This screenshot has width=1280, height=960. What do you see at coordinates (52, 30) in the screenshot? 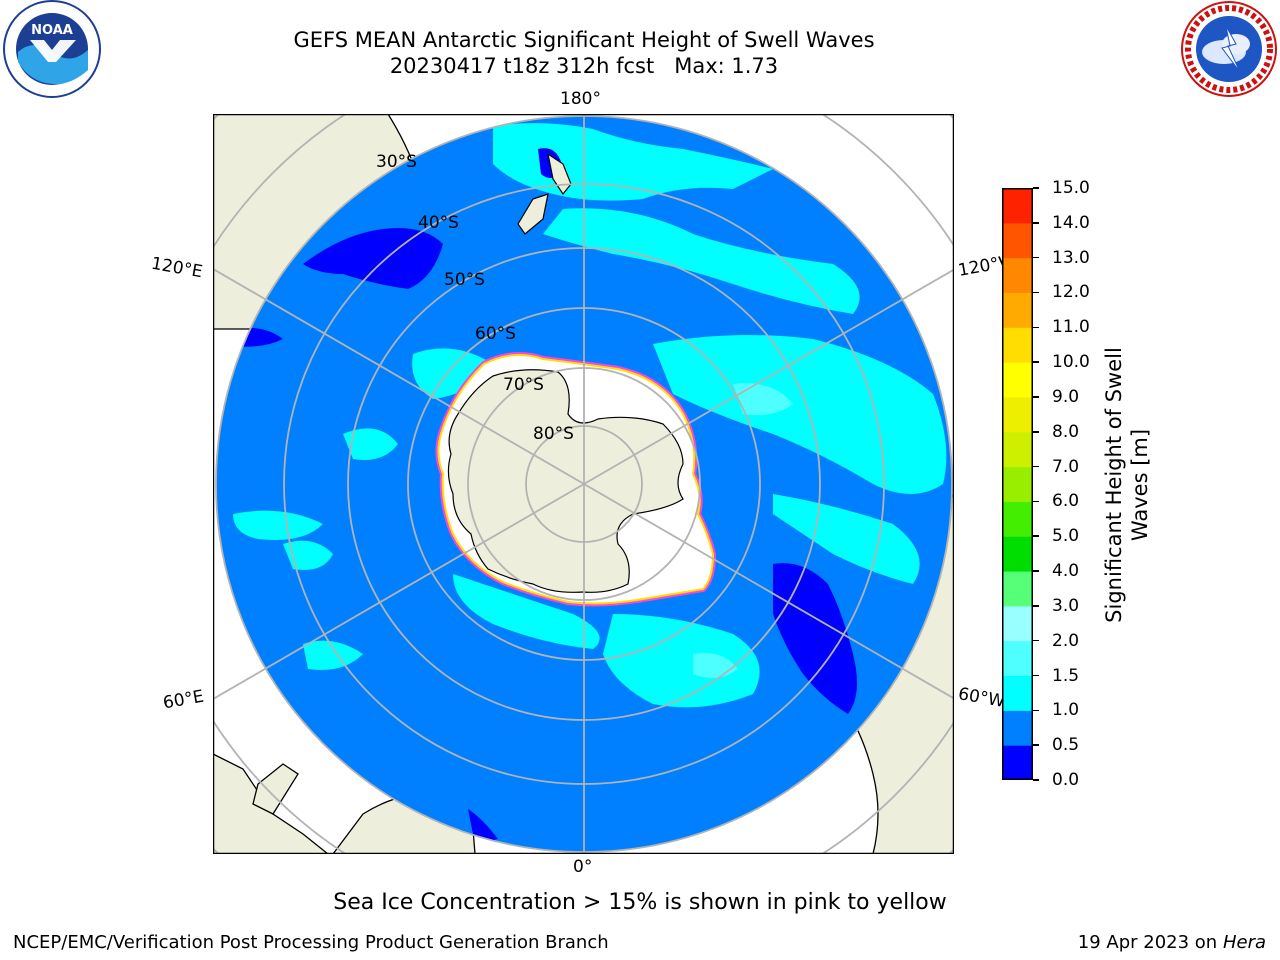
I see `noaa-logo-text: NOAA` at bounding box center [52, 30].